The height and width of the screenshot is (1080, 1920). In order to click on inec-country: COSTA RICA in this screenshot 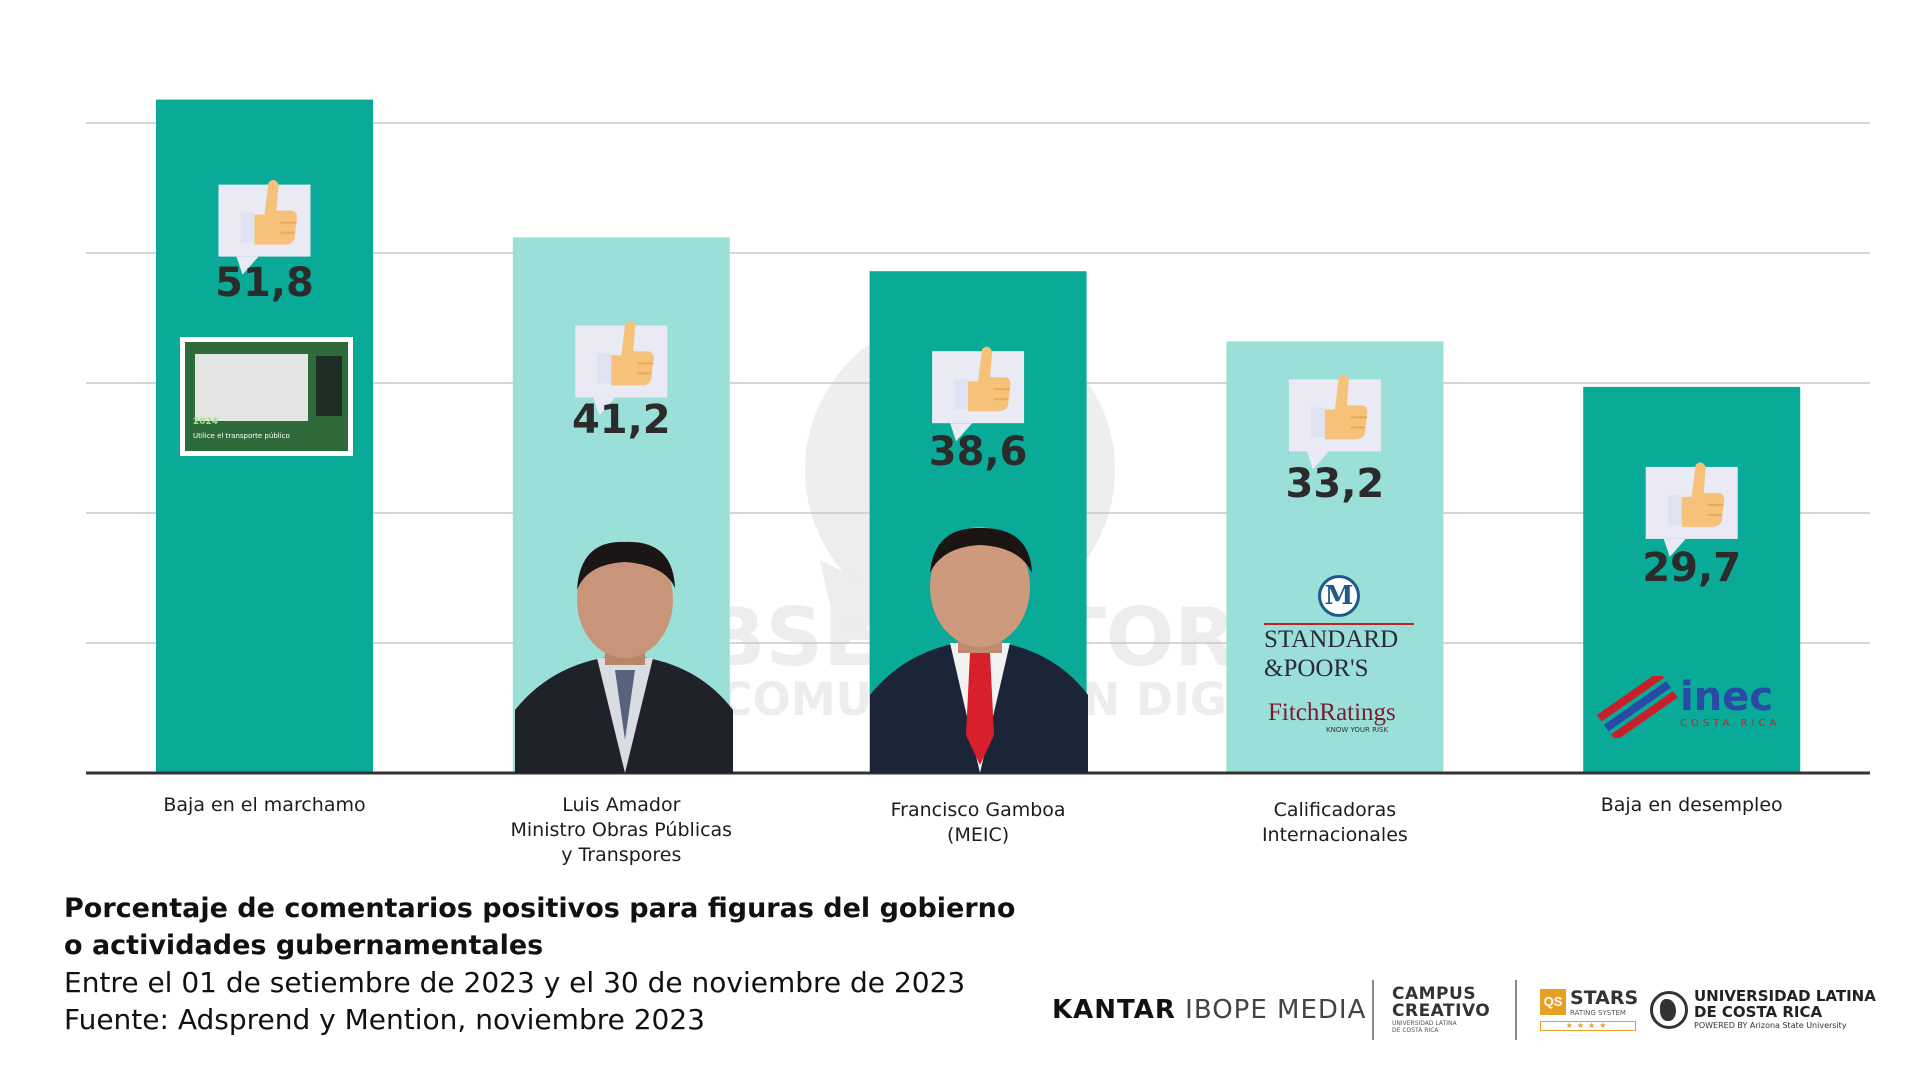, I will do `click(1730, 723)`.